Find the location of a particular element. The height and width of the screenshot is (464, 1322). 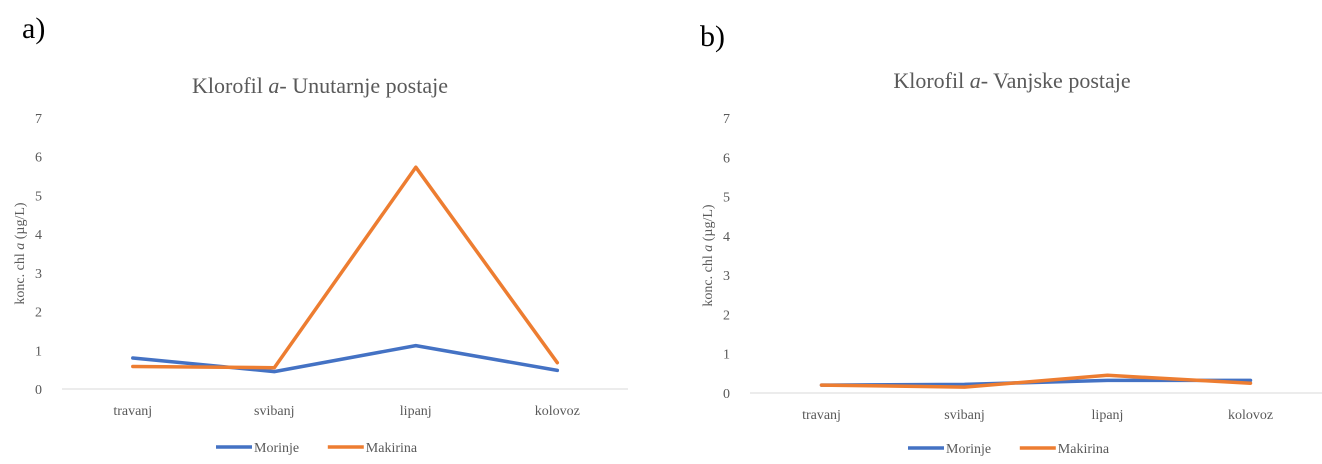

panel-letter: a) is located at coordinates (34, 28).